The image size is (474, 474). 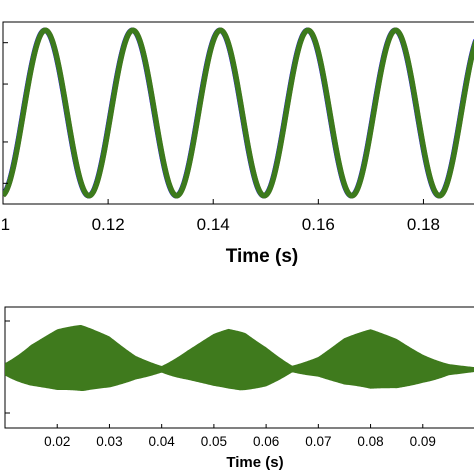 I want to click on bottom-x-tick-label-3: 0.05, so click(x=214, y=441).